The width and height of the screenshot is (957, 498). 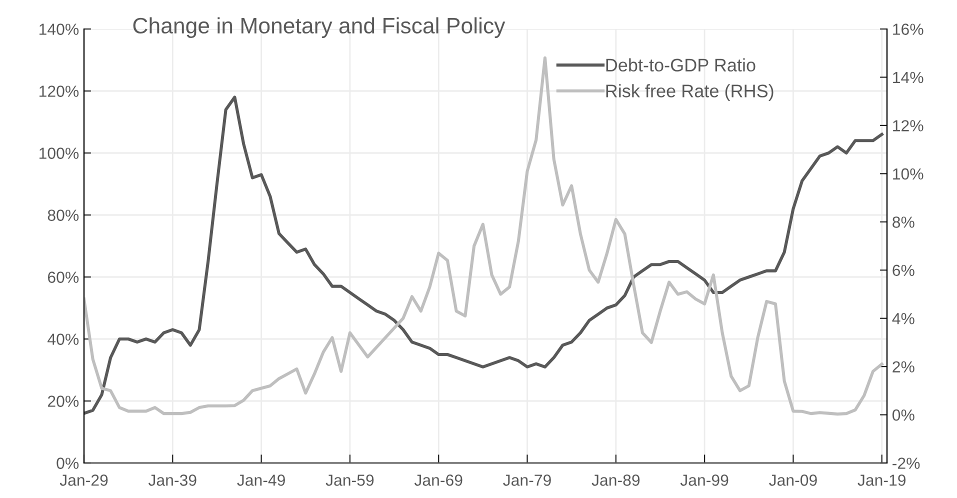 I want to click on y2-tick-label: 14%, so click(x=908, y=78).